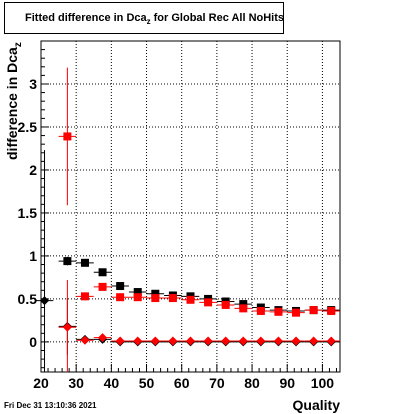  Describe the element at coordinates (217, 383) in the screenshot. I see `x-tick-label: 70` at that location.